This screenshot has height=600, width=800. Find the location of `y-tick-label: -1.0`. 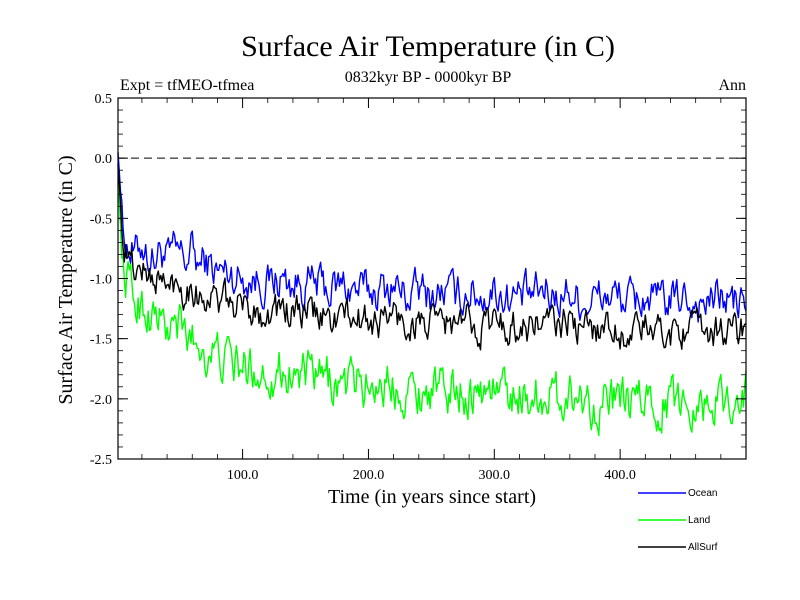

y-tick-label: -1.0 is located at coordinates (101, 280).